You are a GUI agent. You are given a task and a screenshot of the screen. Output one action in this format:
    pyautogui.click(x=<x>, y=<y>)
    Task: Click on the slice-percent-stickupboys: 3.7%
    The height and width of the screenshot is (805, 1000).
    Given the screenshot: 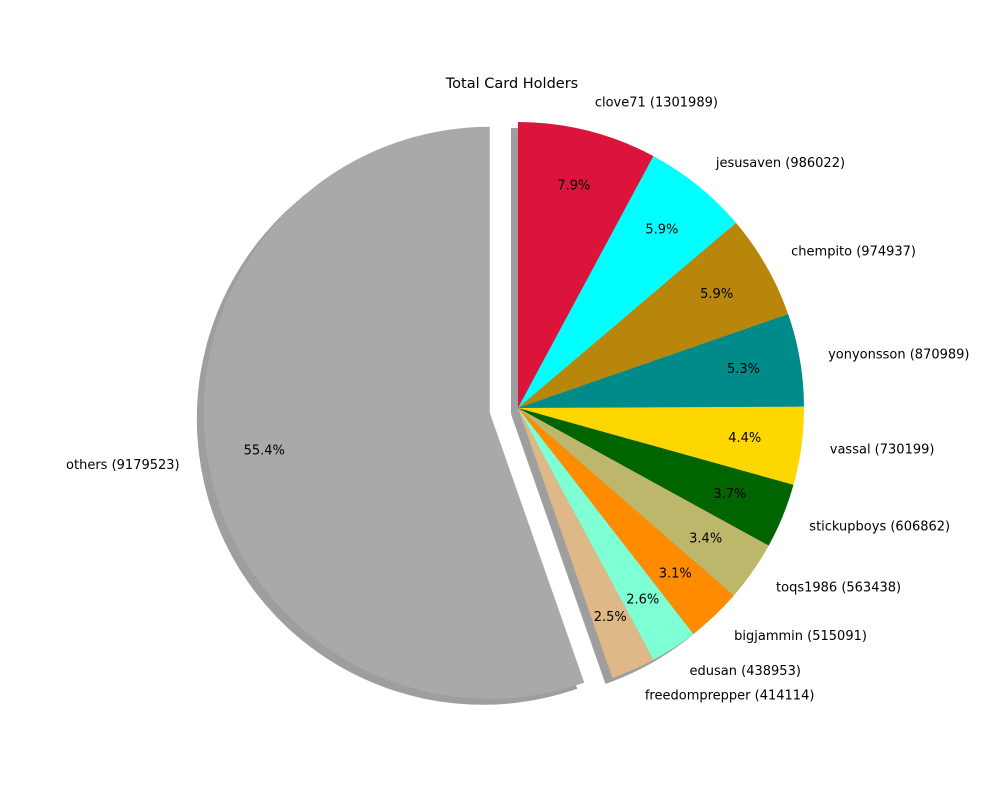 What is the action you would take?
    pyautogui.click(x=729, y=494)
    